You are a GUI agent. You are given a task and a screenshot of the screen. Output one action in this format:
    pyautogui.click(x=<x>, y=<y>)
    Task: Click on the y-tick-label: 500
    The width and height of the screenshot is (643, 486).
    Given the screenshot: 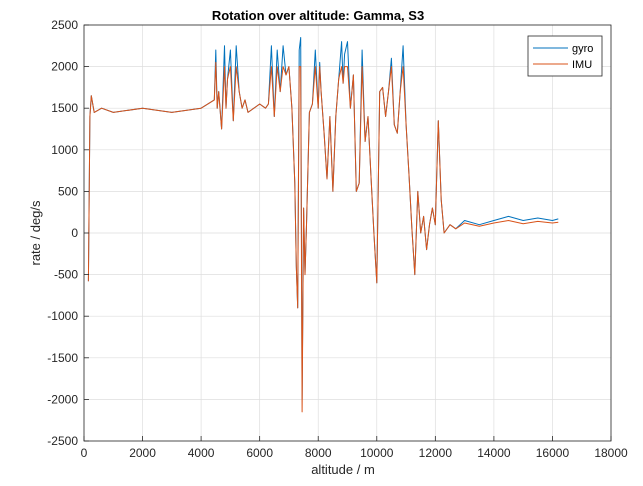 What is the action you would take?
    pyautogui.click(x=68, y=191)
    